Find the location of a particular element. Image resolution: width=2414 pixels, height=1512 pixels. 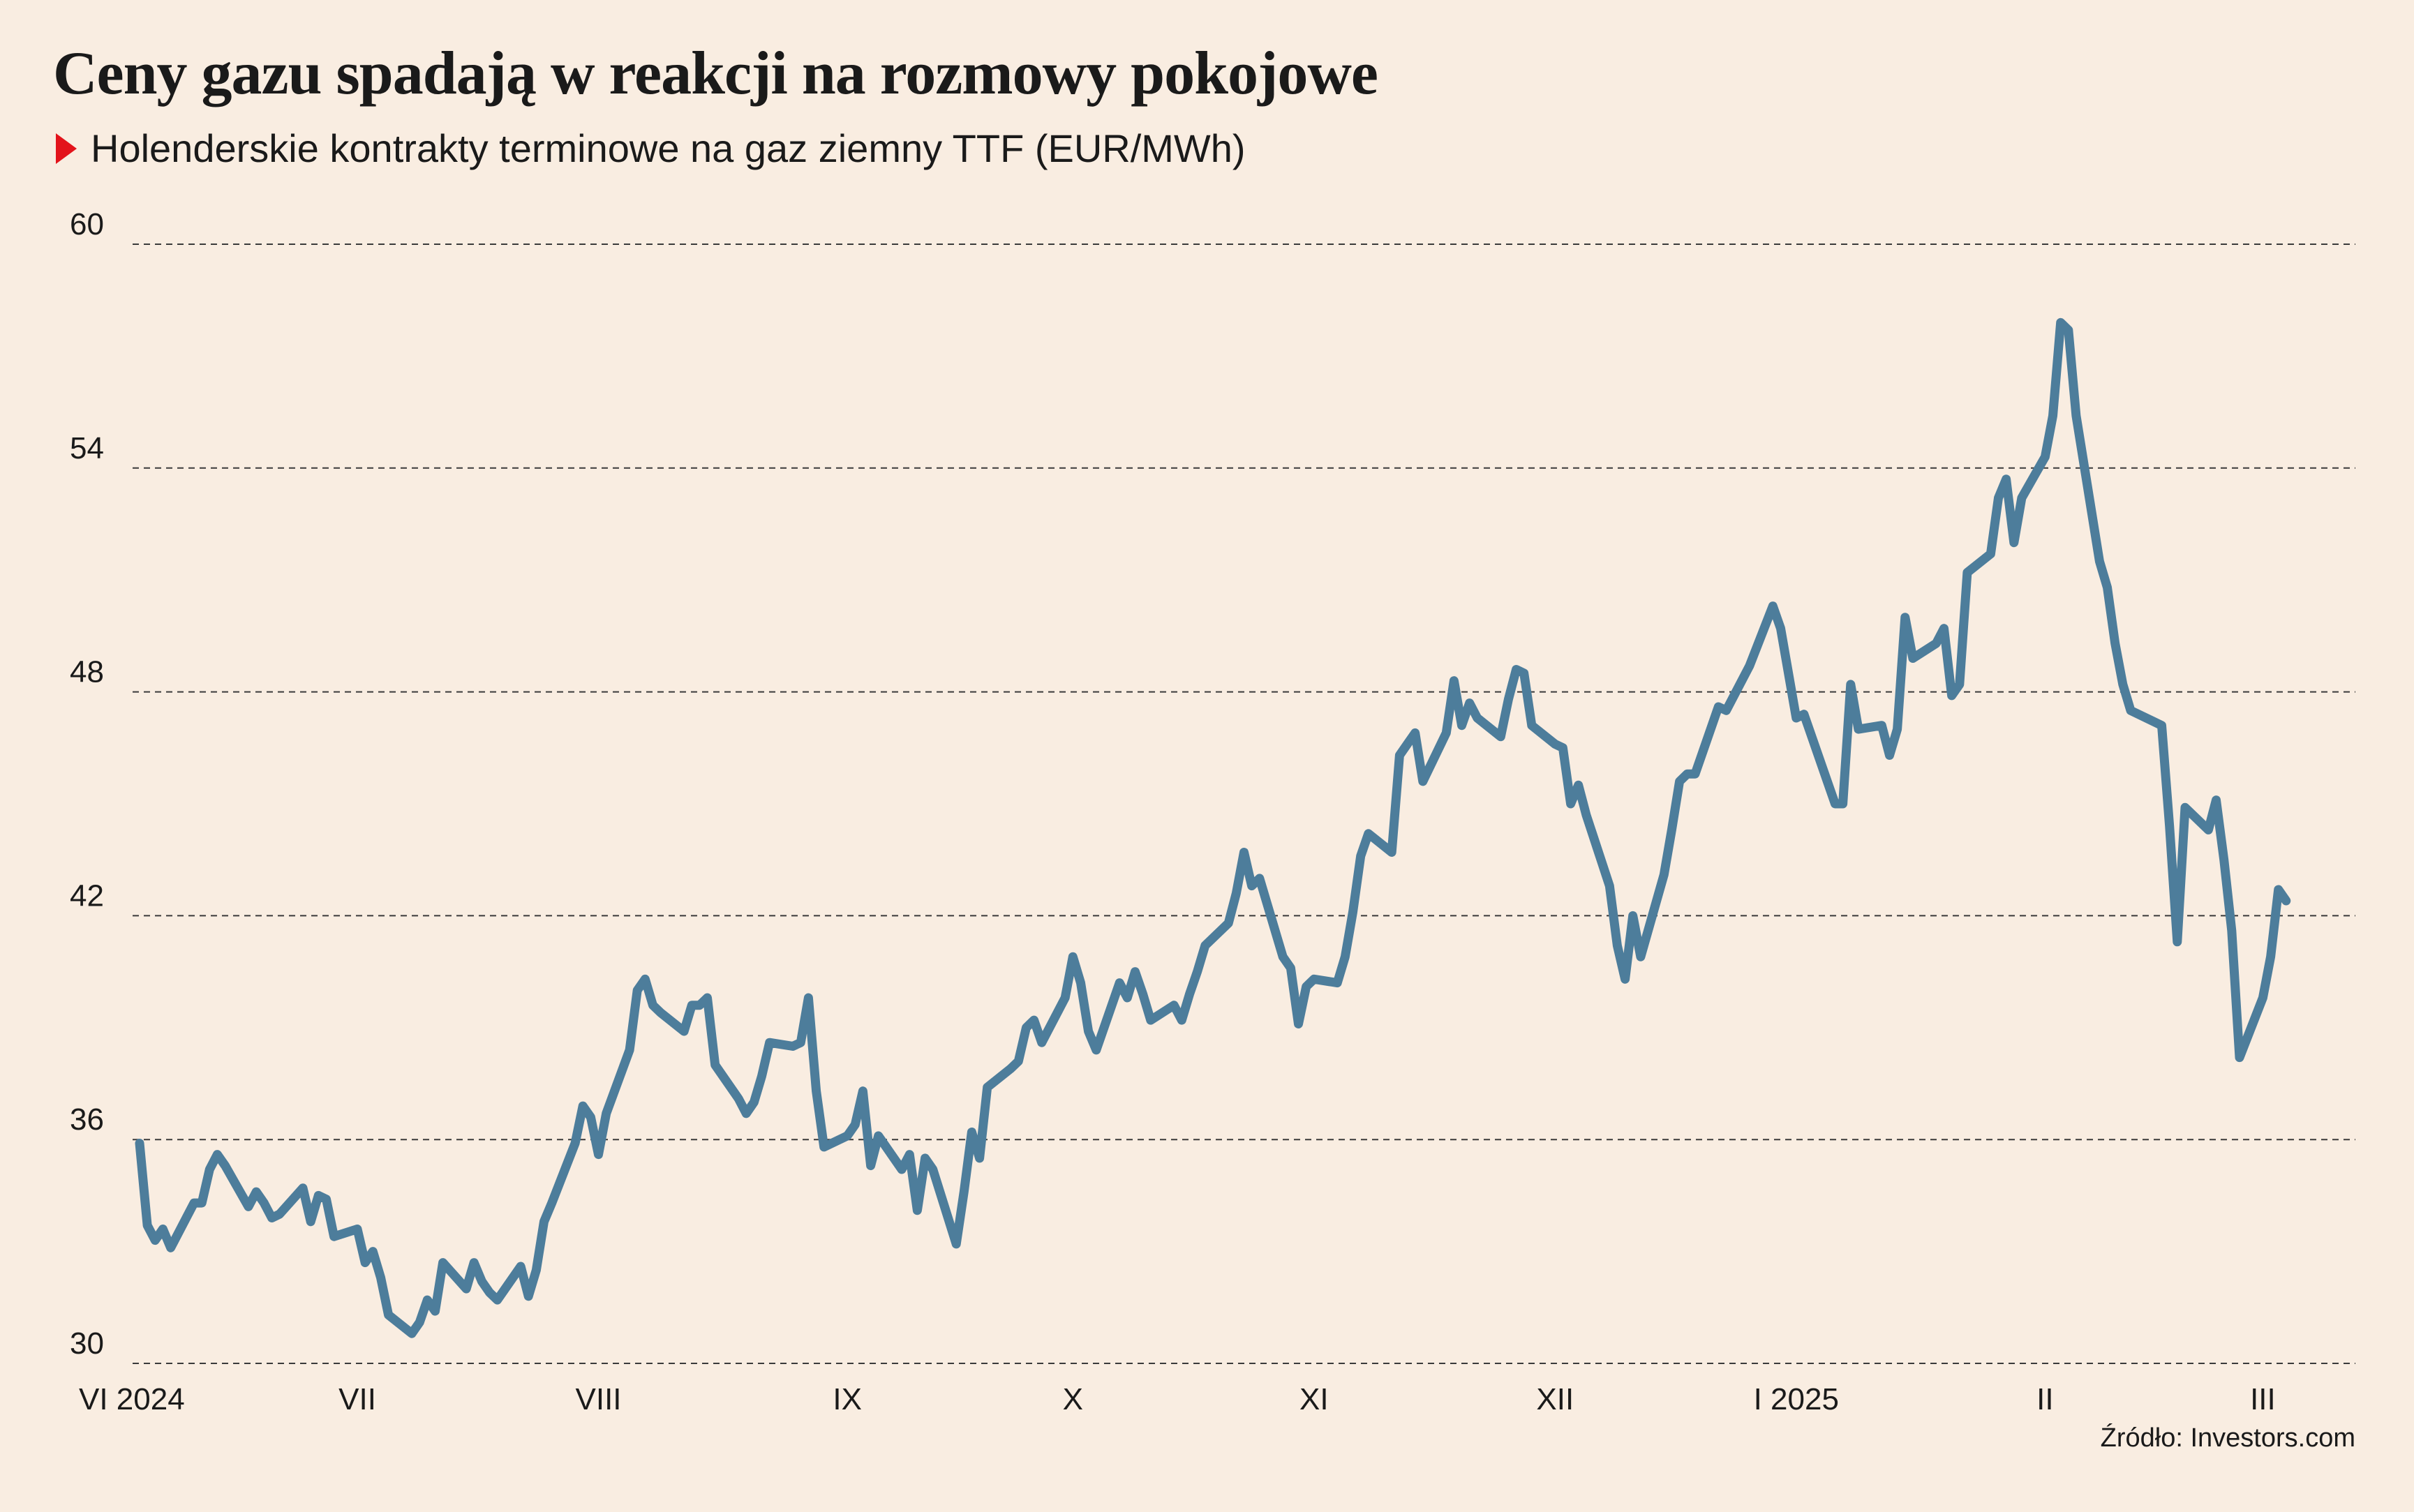

x-tick-label-8: I 2025 is located at coordinates (1797, 1399).